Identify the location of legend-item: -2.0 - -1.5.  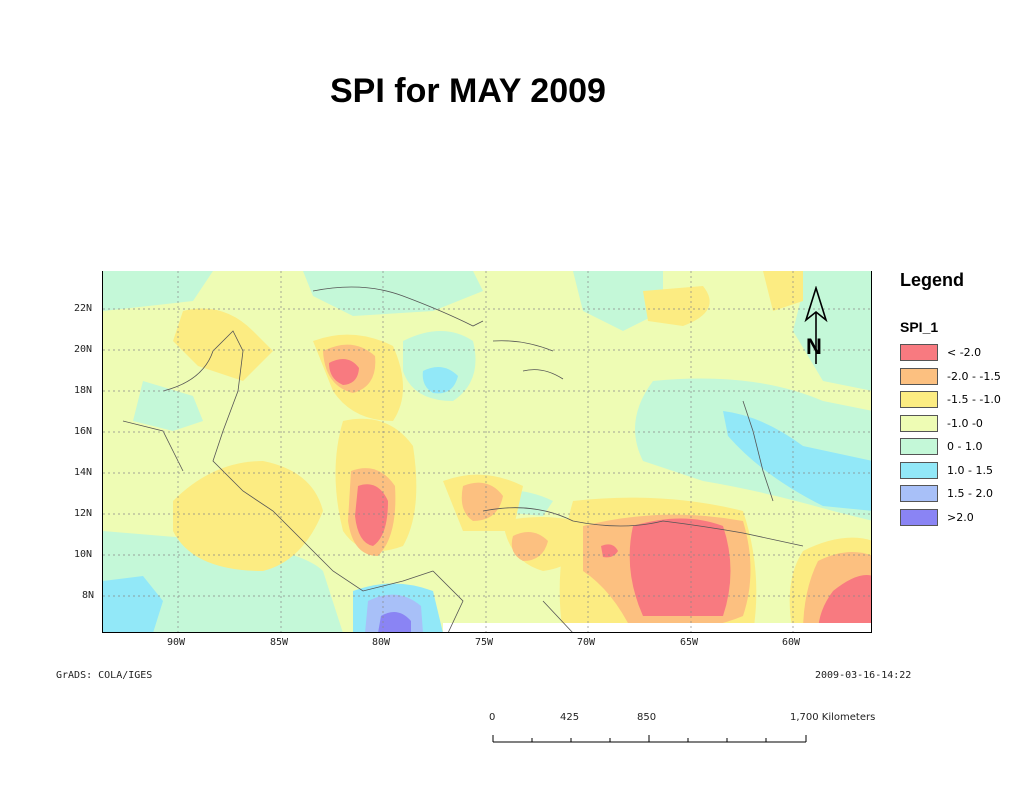
(950, 377).